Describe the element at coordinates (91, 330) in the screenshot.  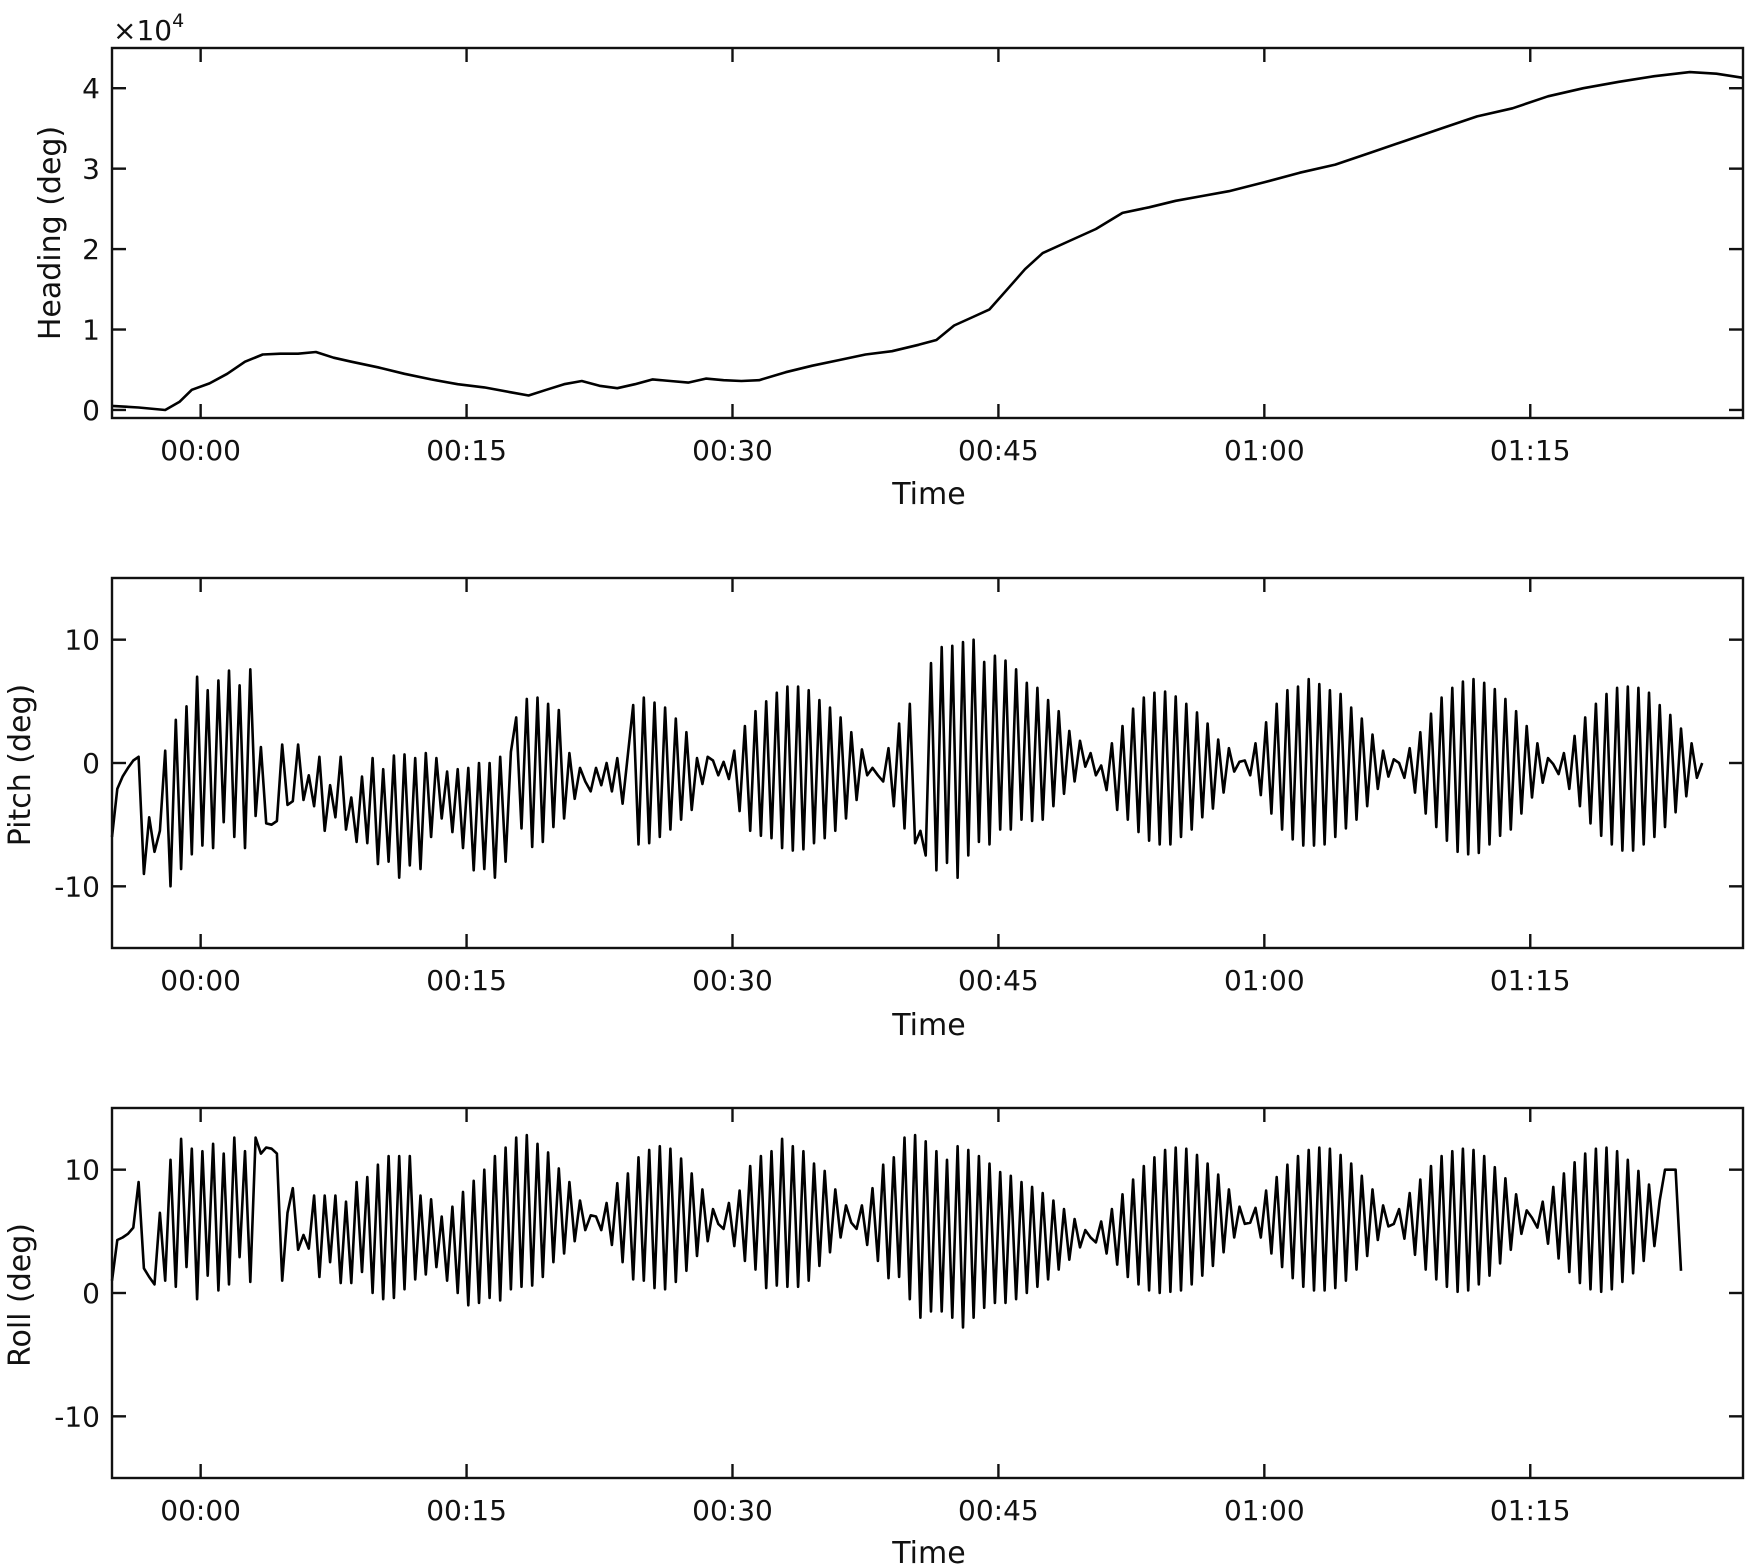
I see `heading-y-tick-label: 1` at that location.